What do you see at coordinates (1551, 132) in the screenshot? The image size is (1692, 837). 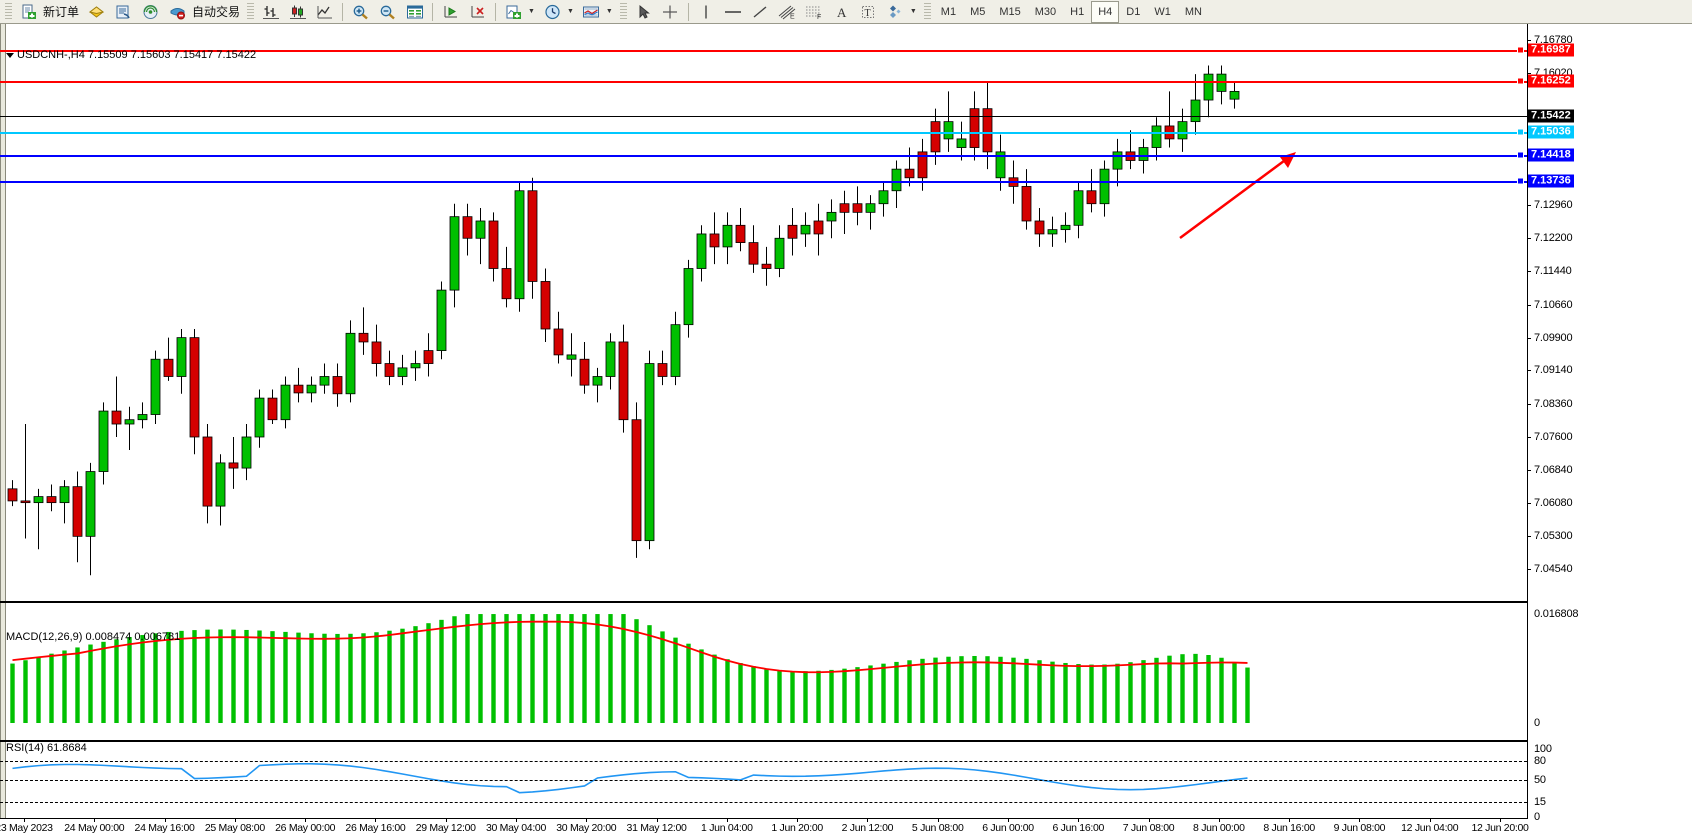 I see `price-level-tag-cyan-level: 7.15036` at bounding box center [1551, 132].